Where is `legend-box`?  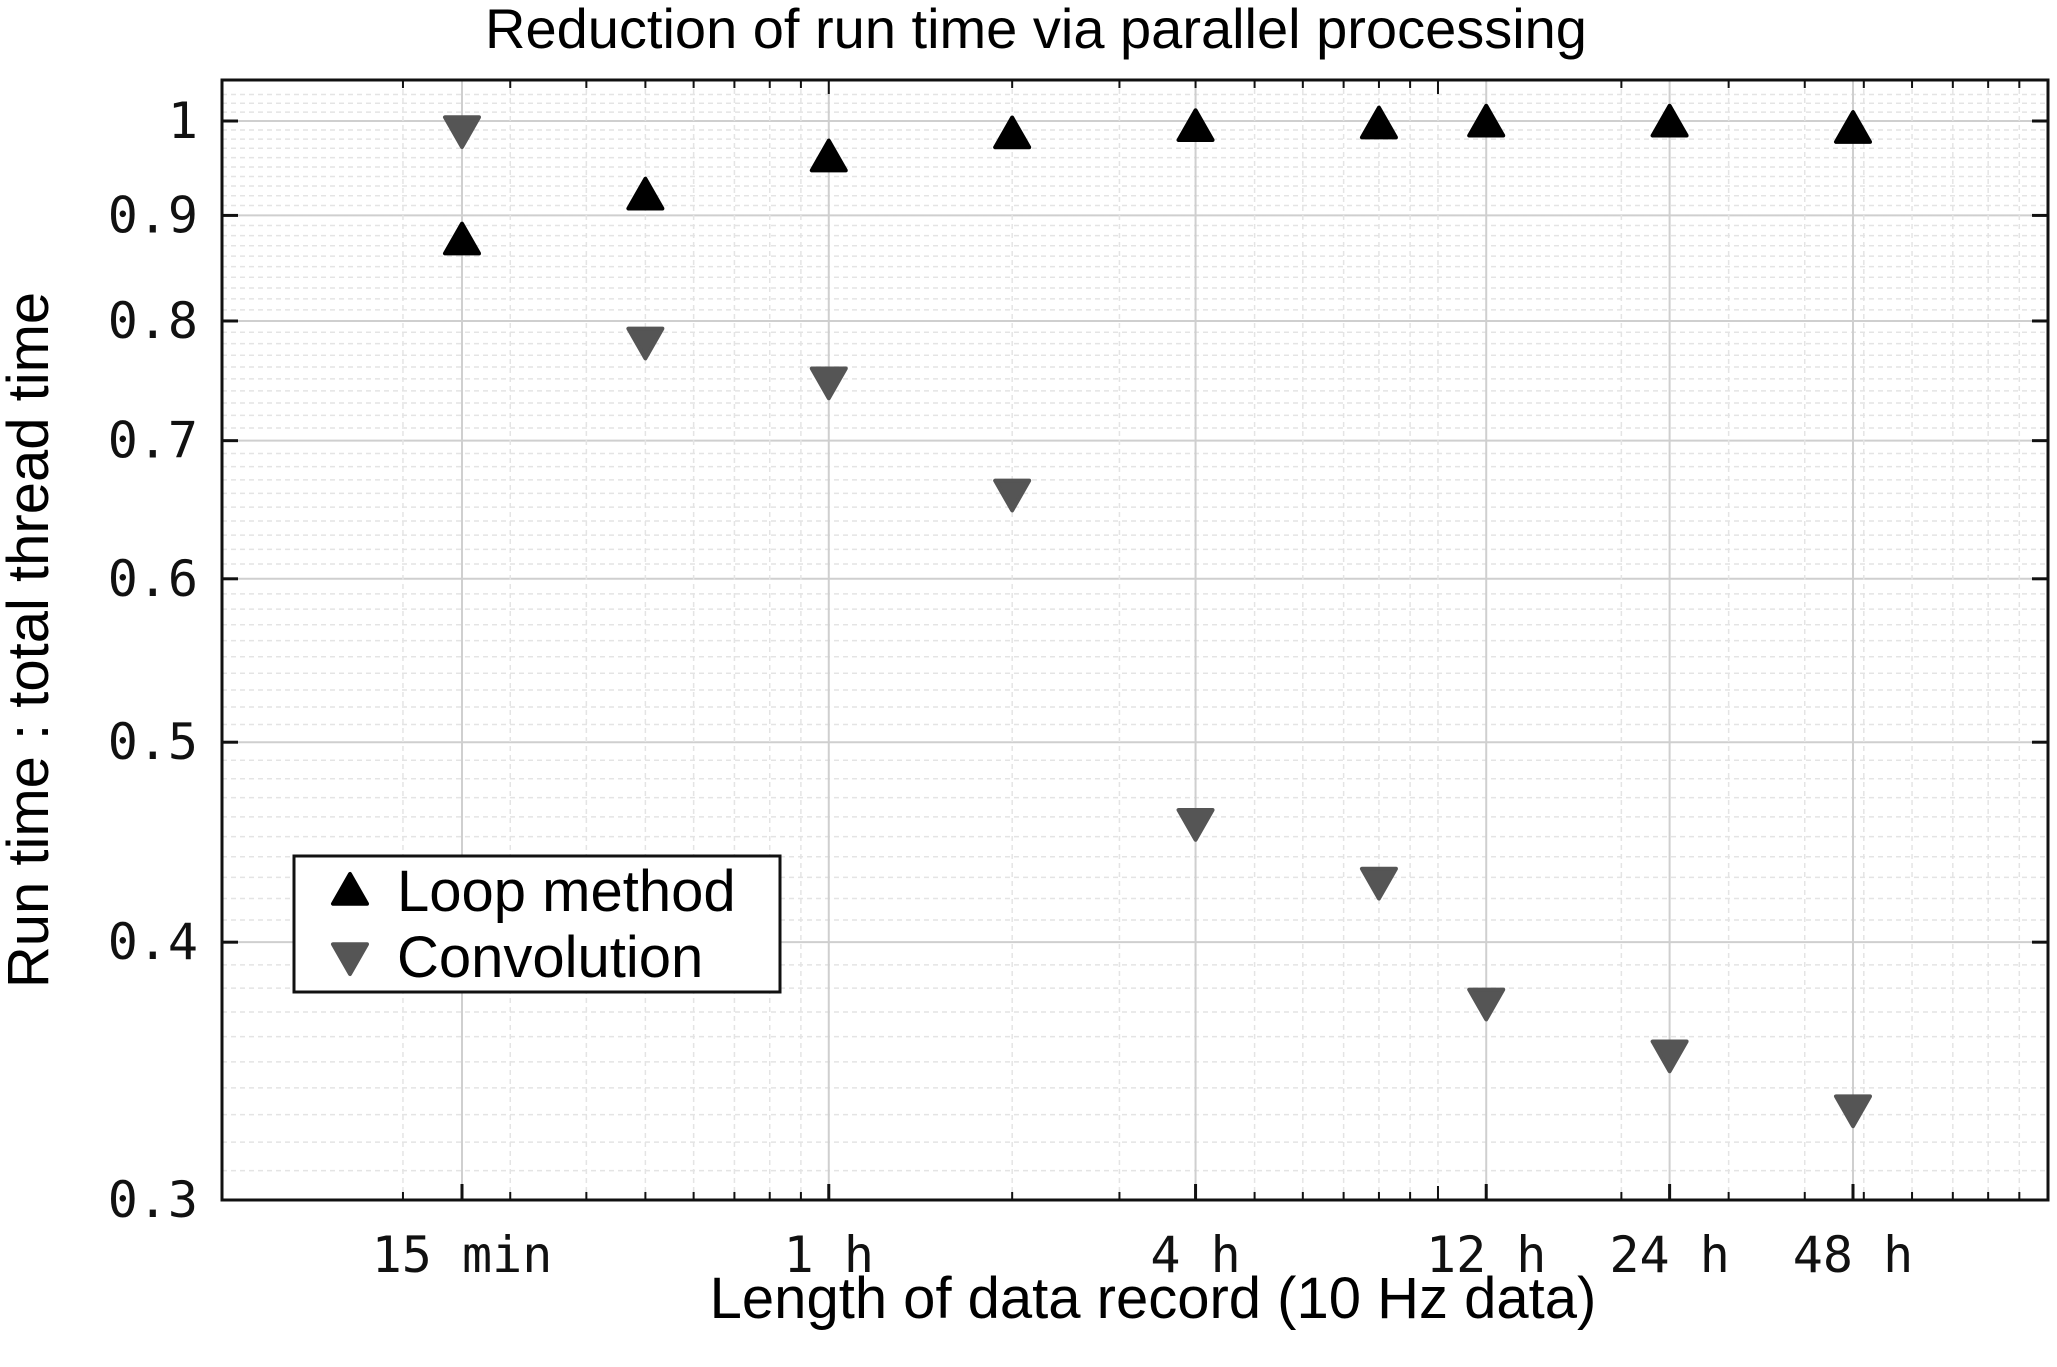
legend-box is located at coordinates (537, 924).